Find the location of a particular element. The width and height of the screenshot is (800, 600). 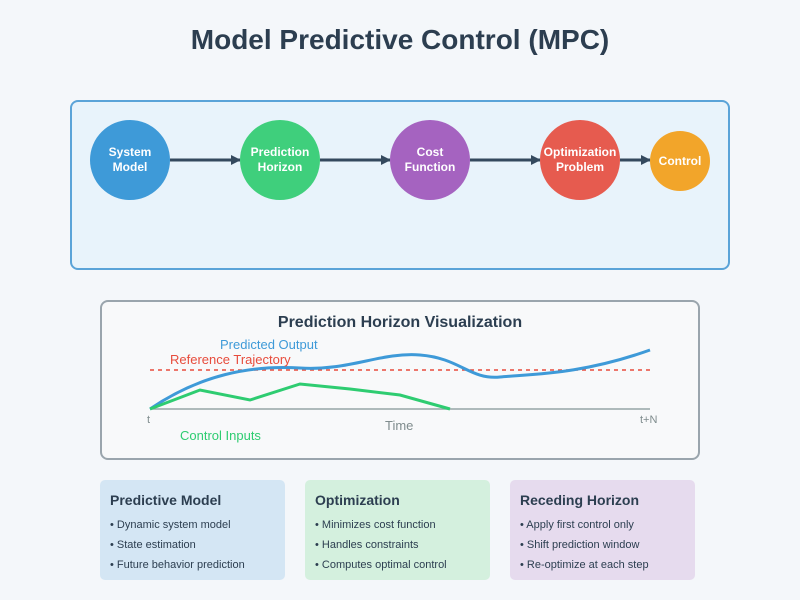

list-item: • Minimizes cost function is located at coordinates (375, 525).